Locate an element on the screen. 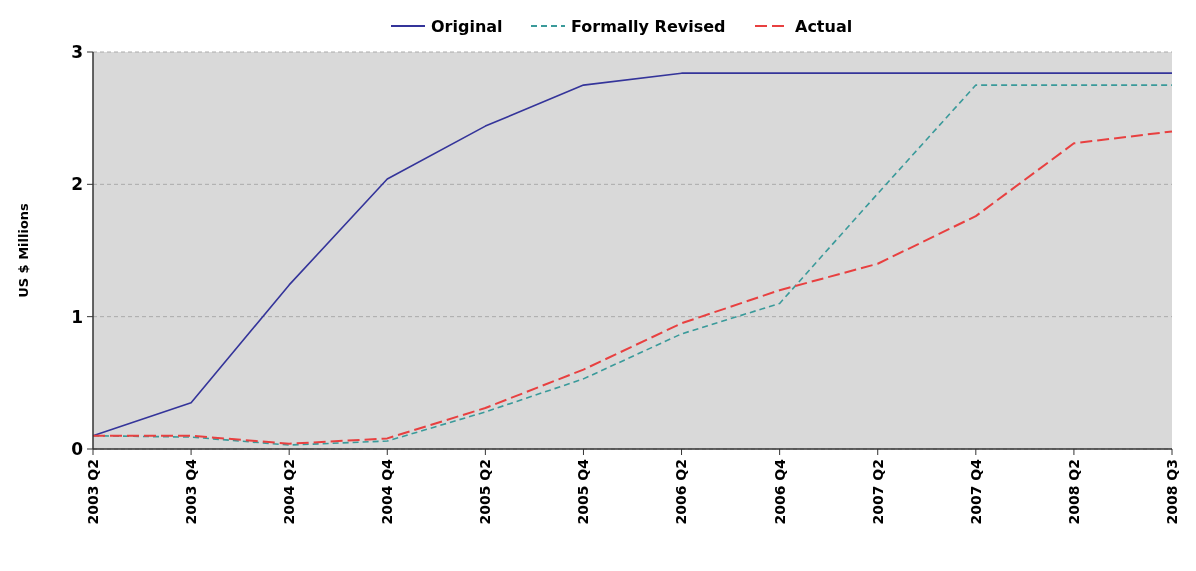 The image size is (1196, 571). x-tick-label: 2003 Q4 is located at coordinates (190, 491).